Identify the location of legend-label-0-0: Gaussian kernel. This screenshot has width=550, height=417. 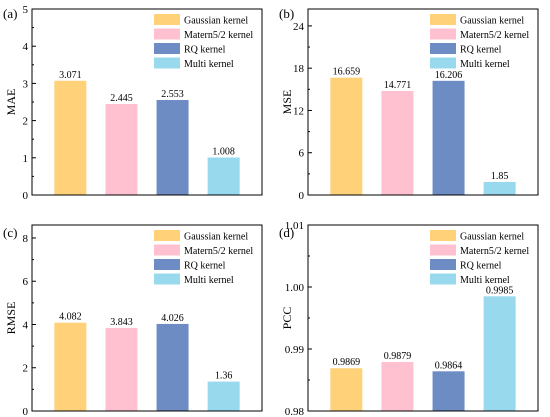
(216, 21).